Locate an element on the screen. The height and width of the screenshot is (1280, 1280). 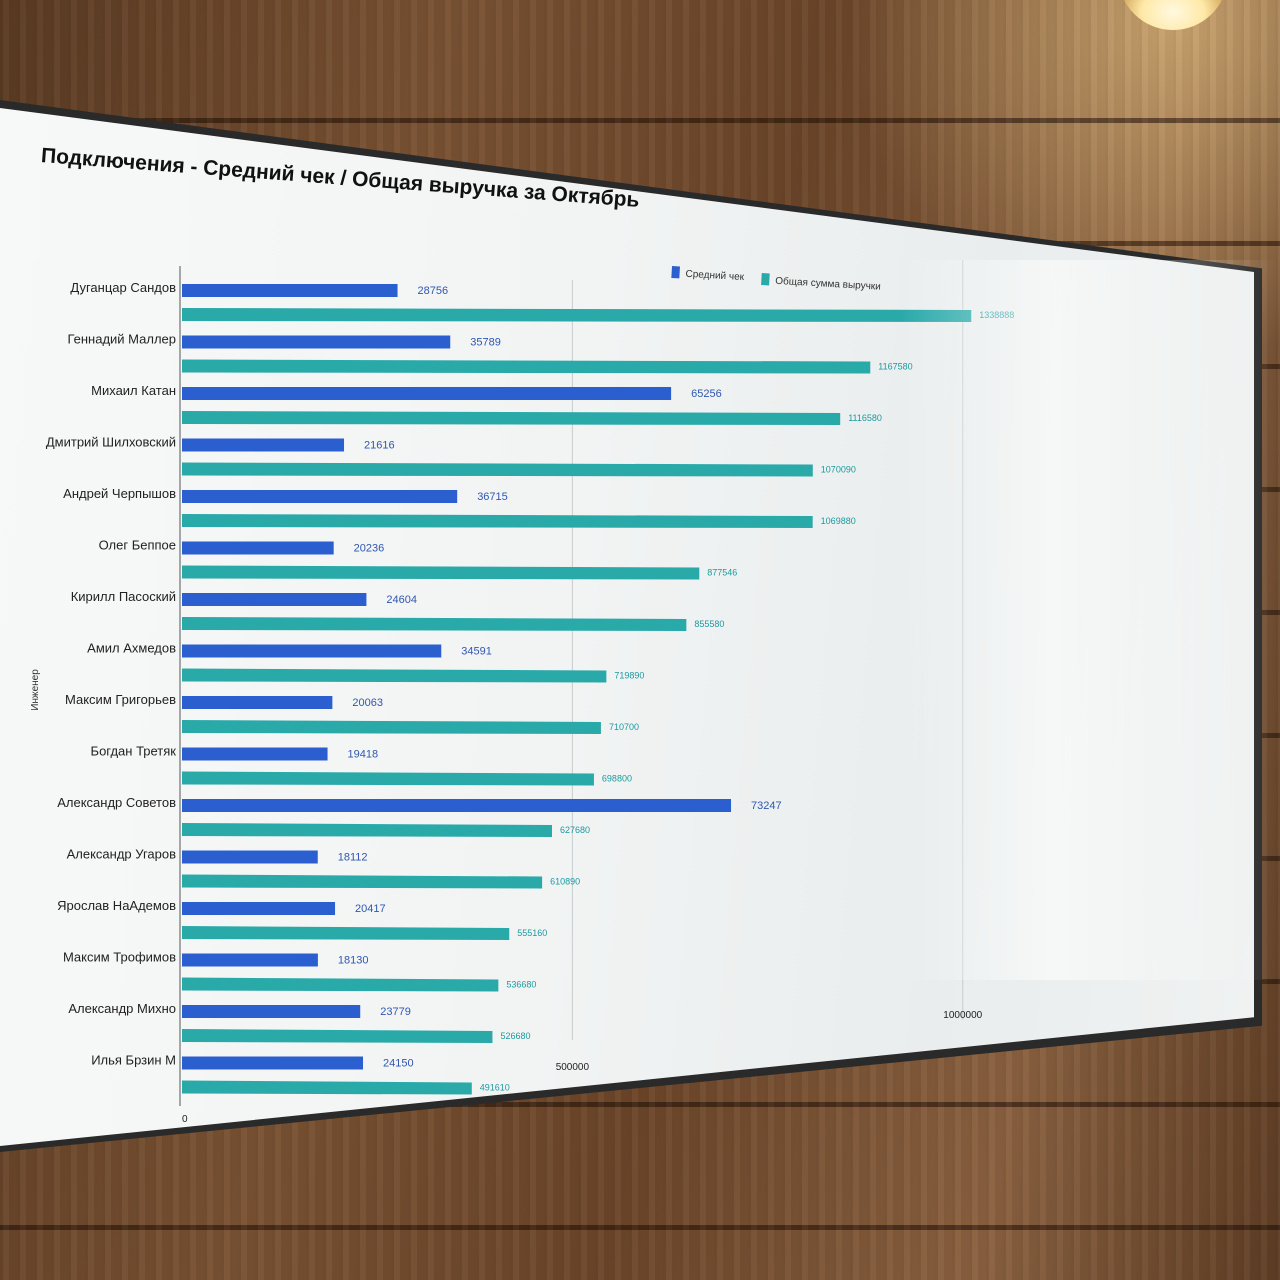
x-tick-label: 1000000 is located at coordinates (962, 1015).